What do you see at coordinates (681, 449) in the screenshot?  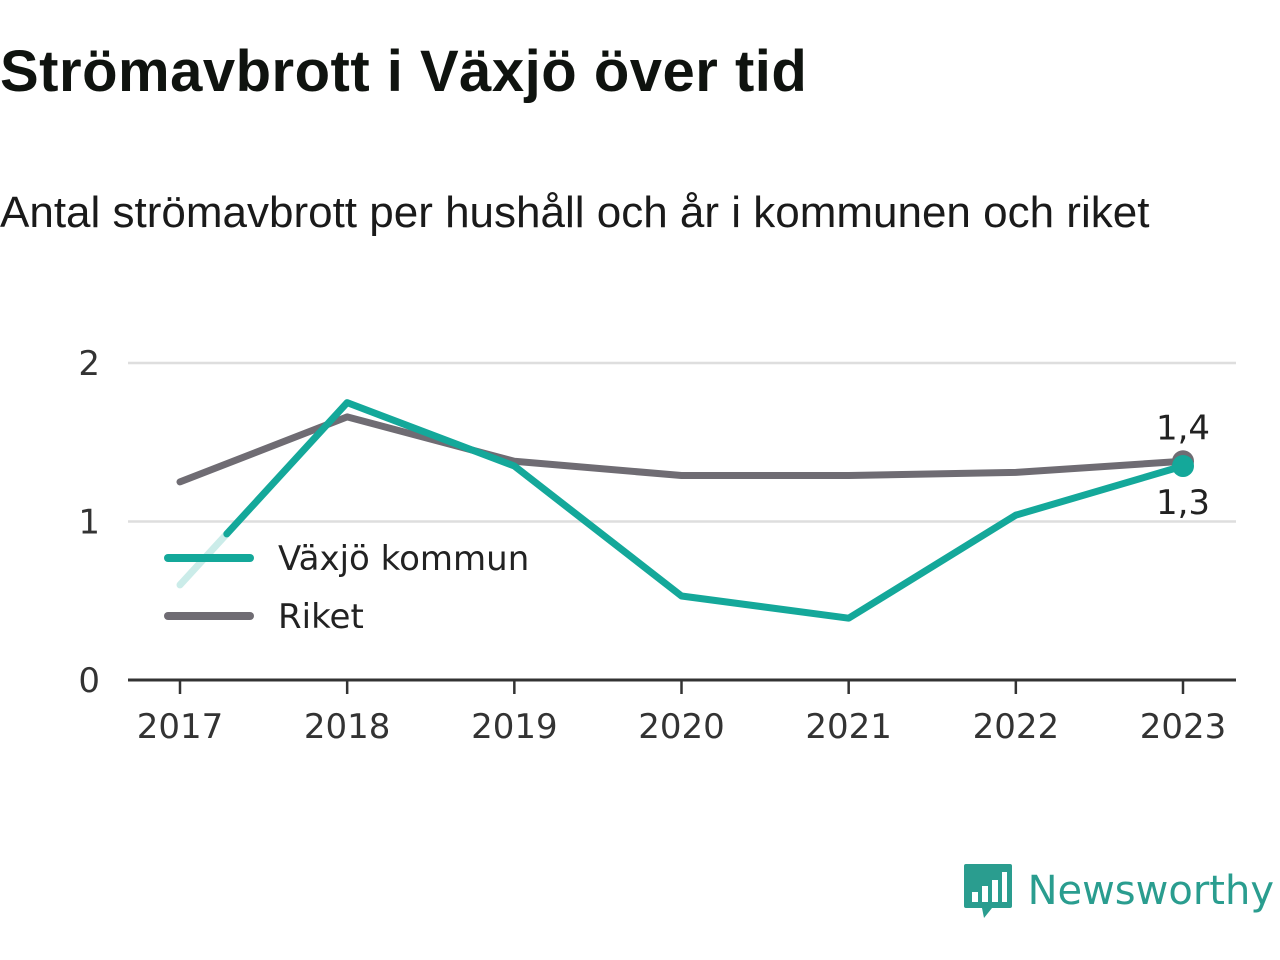 I see `series-line-riket` at bounding box center [681, 449].